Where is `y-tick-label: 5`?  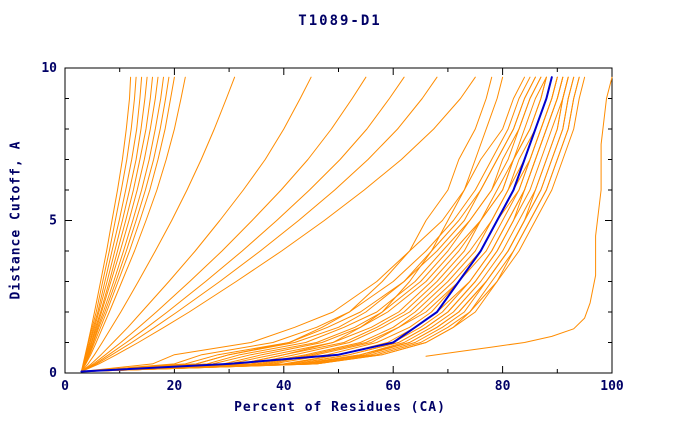 y-tick-label: 5 is located at coordinates (53, 221).